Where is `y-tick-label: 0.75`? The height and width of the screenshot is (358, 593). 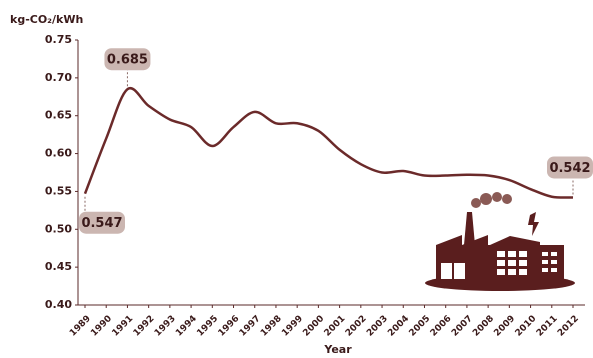 y-tick-label: 0.75 is located at coordinates (58, 39).